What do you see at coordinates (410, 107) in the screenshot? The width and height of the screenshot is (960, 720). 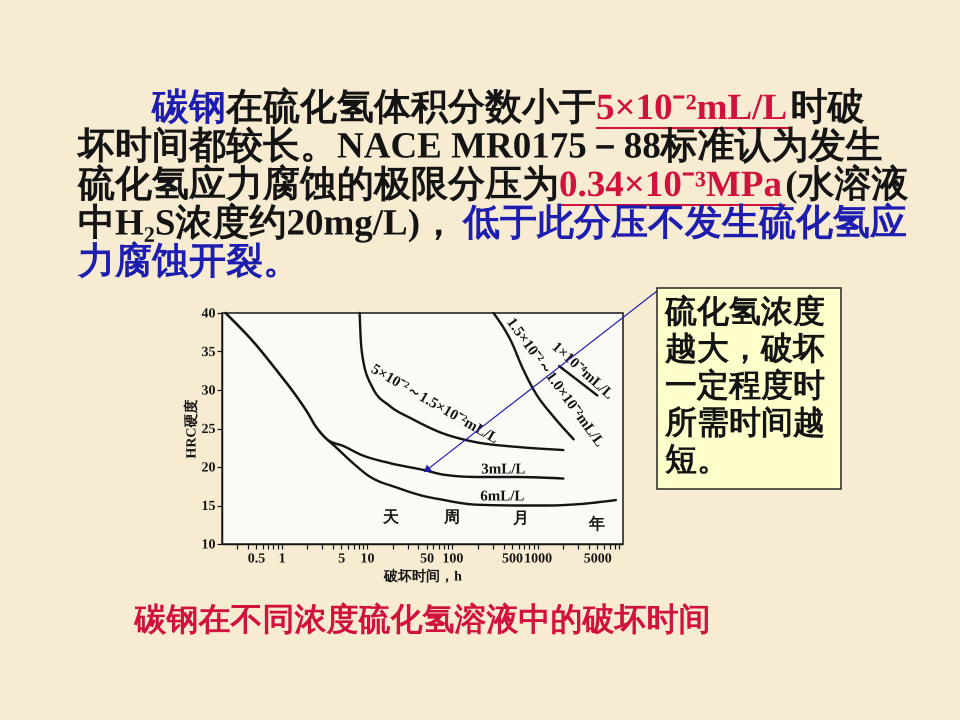 I see `text: 在硫化氢体积分数小于` at bounding box center [410, 107].